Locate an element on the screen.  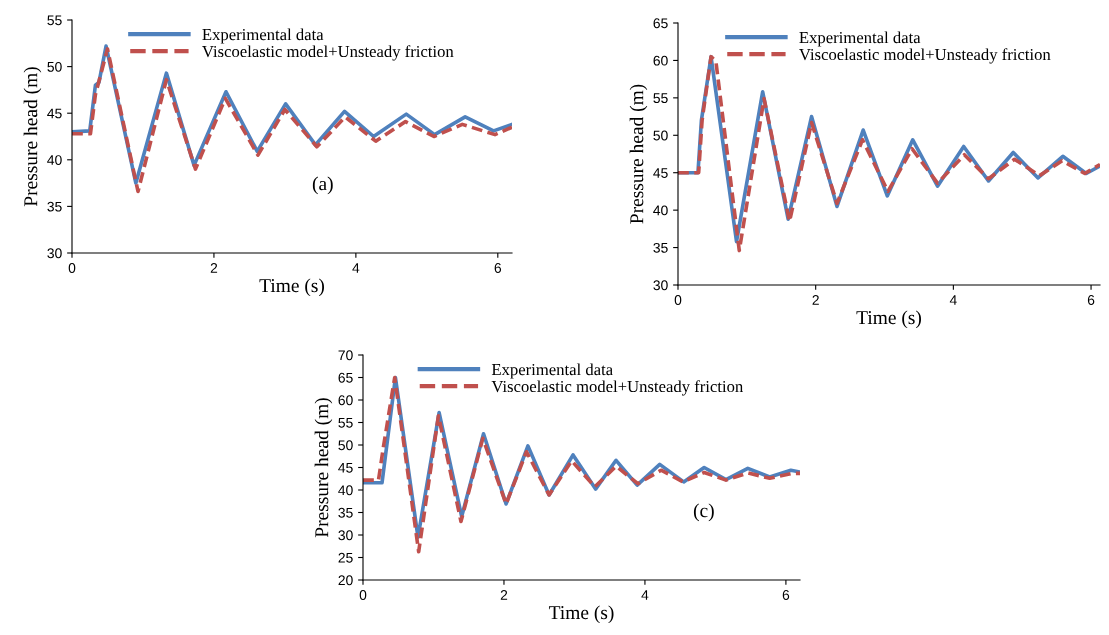
annotation: (a) is located at coordinates (322, 185).